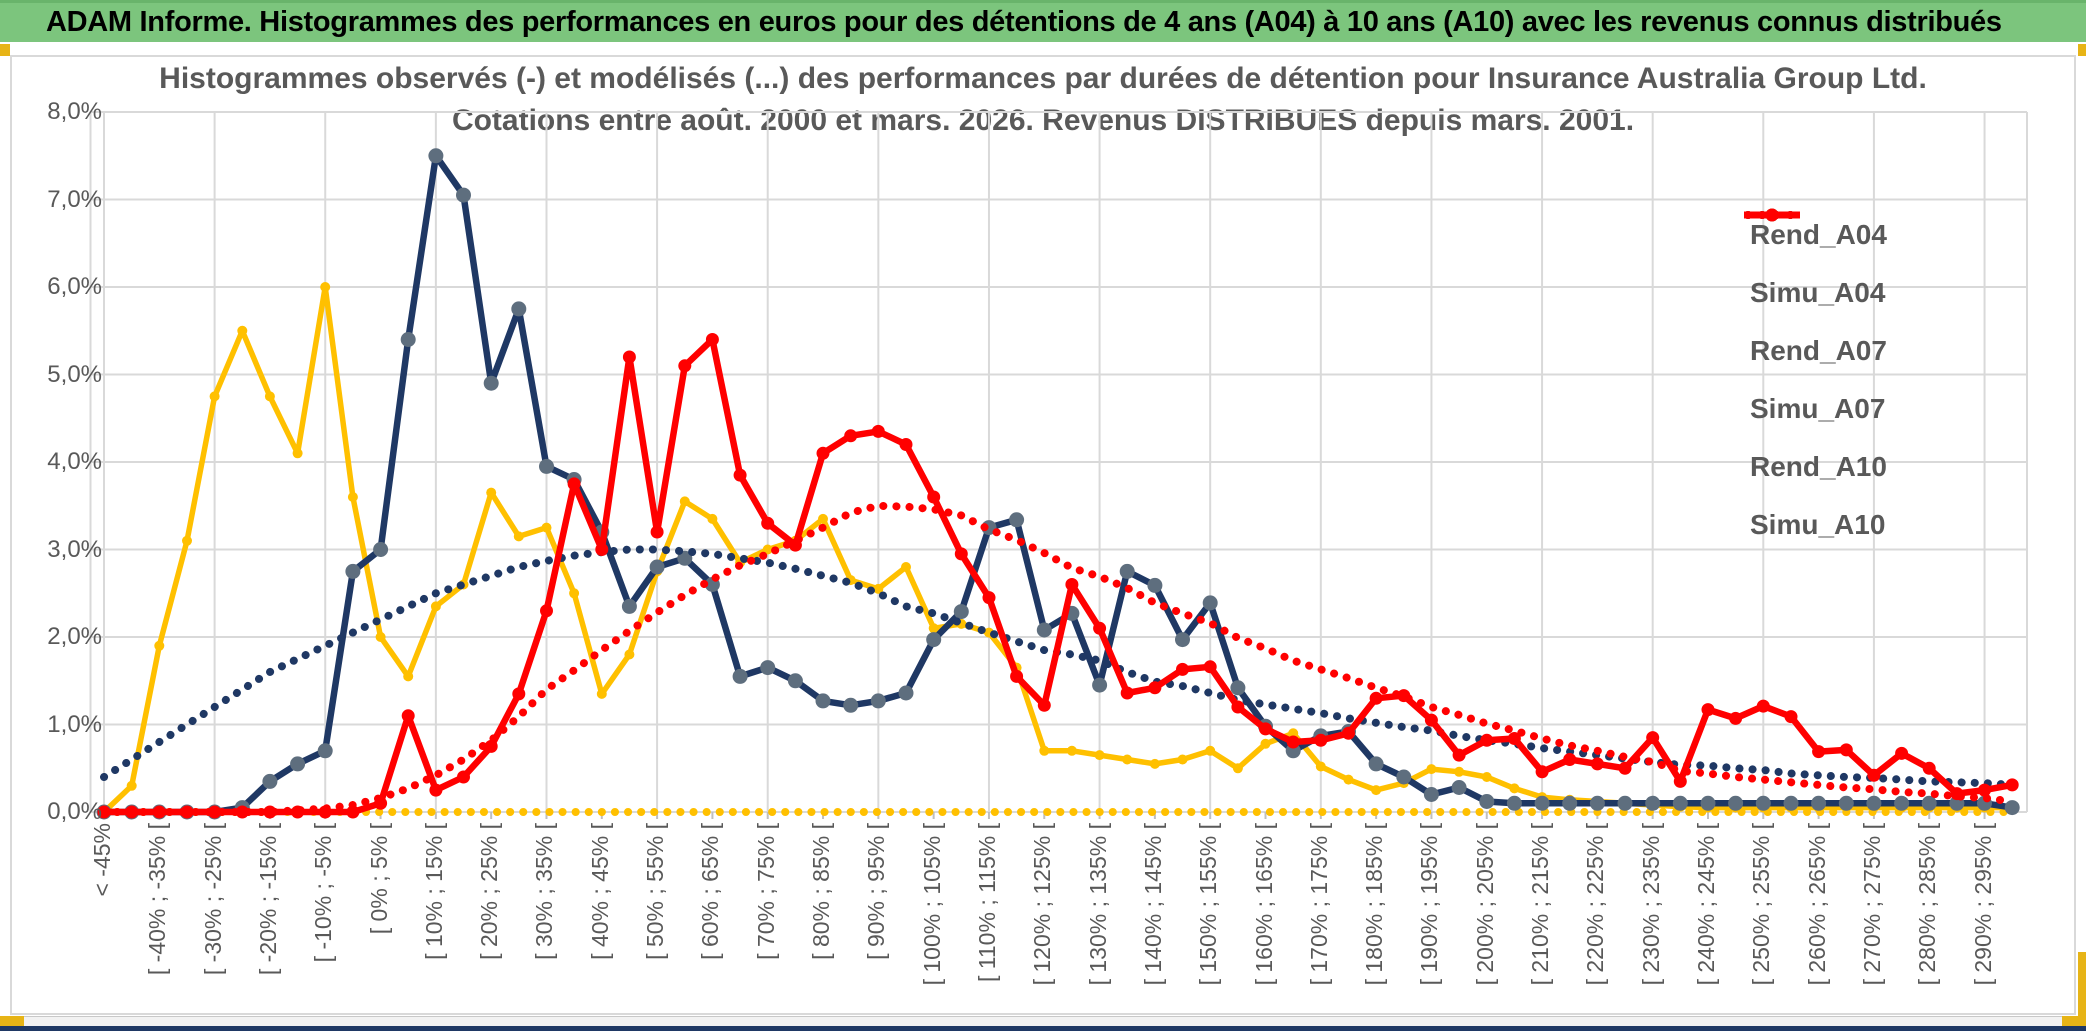 This screenshot has height=1031, width=2086. Describe the element at coordinates (1097, 904) in the screenshot. I see `x-tick-label: [ 130% ; 135% [` at that location.